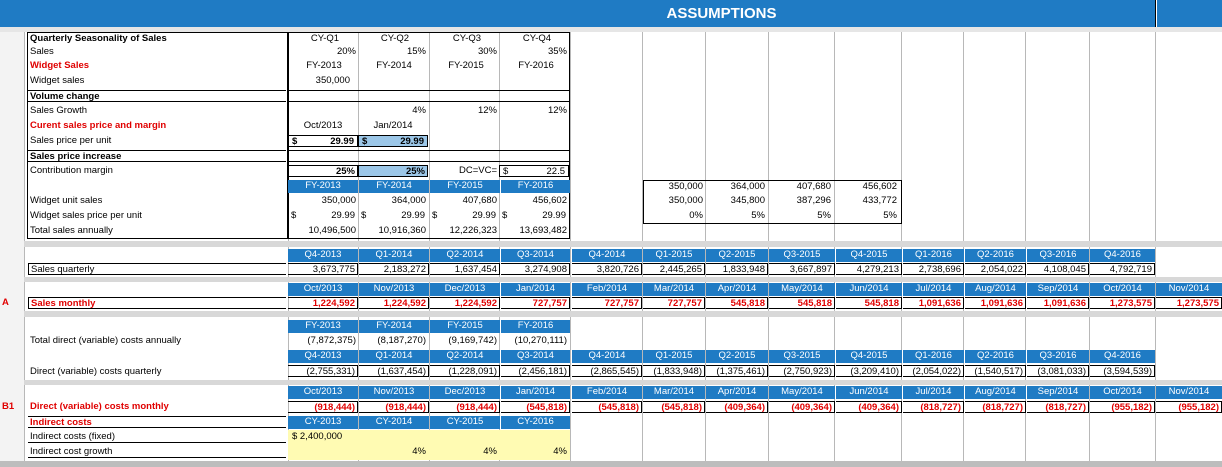  Describe the element at coordinates (933, 269) in the screenshot. I see `sales-quarterly-10: 2,738,696` at that location.